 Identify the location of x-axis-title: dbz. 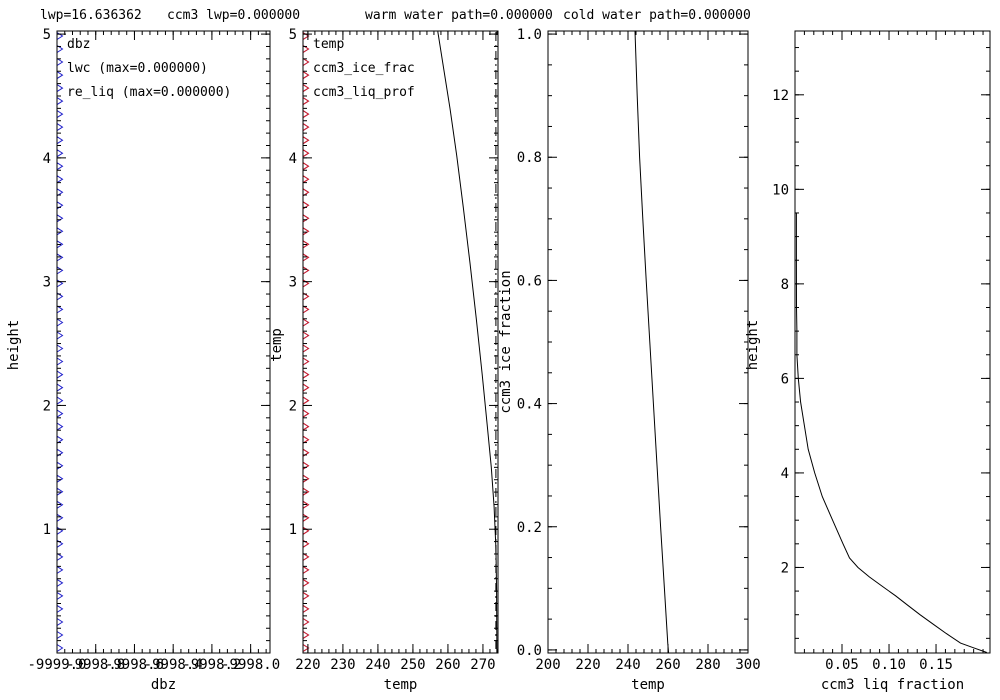
(163, 685).